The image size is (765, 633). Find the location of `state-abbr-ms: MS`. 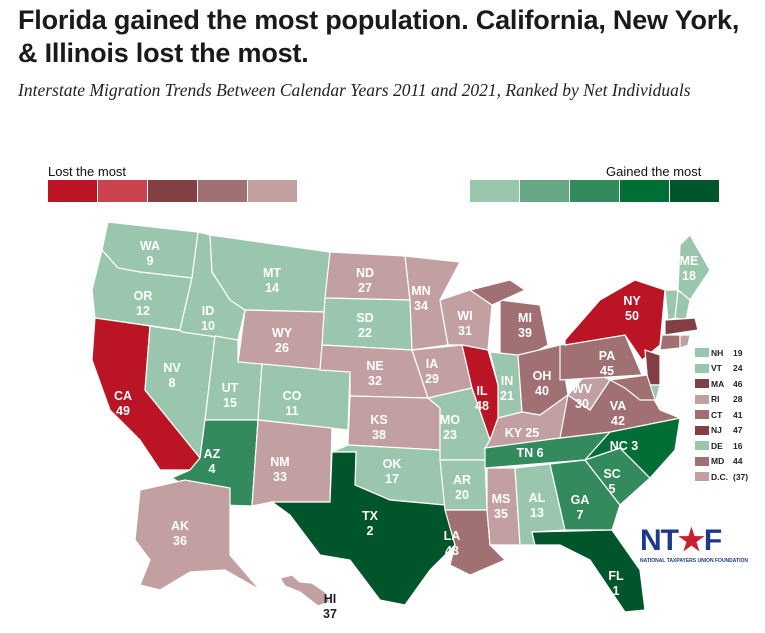

state-abbr-ms: MS is located at coordinates (501, 499).